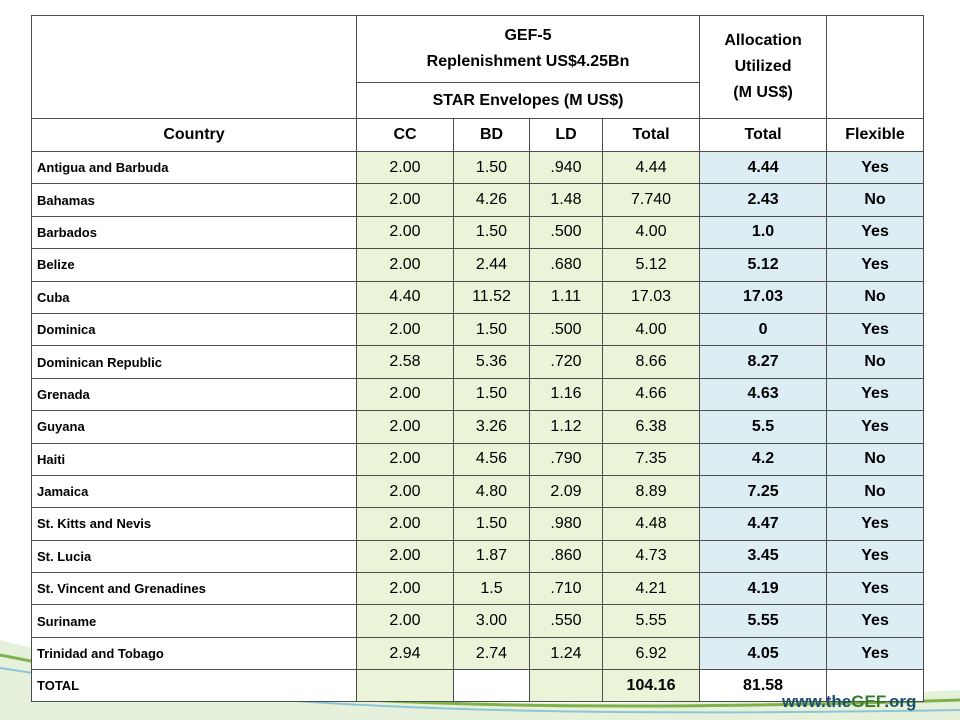 The height and width of the screenshot is (720, 960). Describe the element at coordinates (194, 653) in the screenshot. I see `country-cell: Trinidad and Tobago` at that location.